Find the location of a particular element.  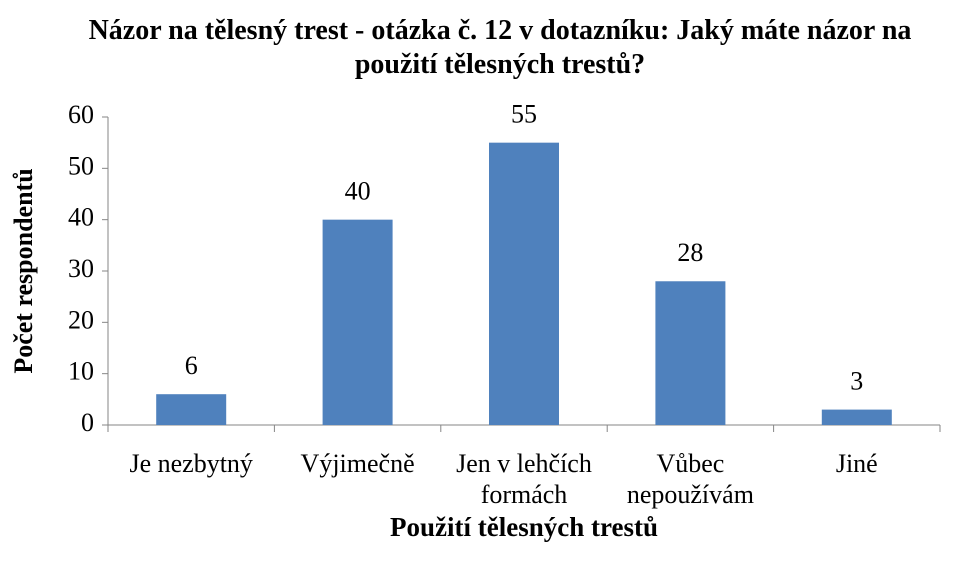

x-tick-label: Jen v lehčích formách is located at coordinates (524, 479).